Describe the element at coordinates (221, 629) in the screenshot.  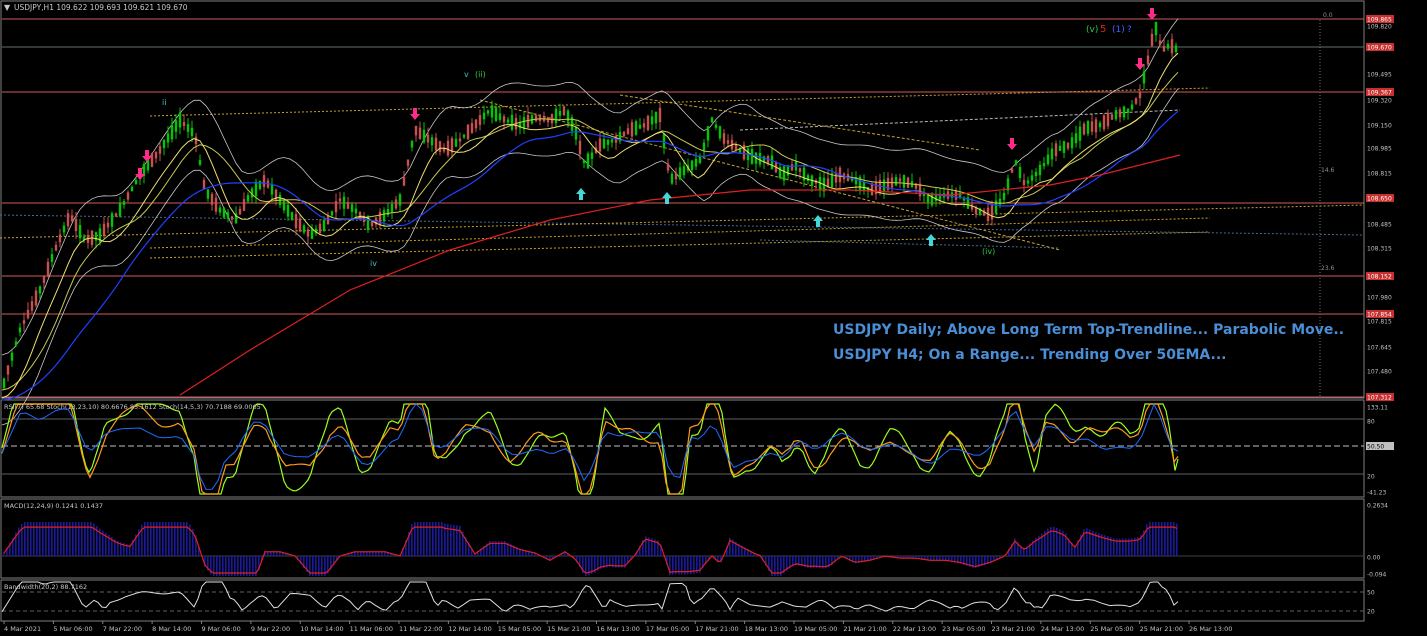
I see `time-label: 9 Mar 06:00` at that location.